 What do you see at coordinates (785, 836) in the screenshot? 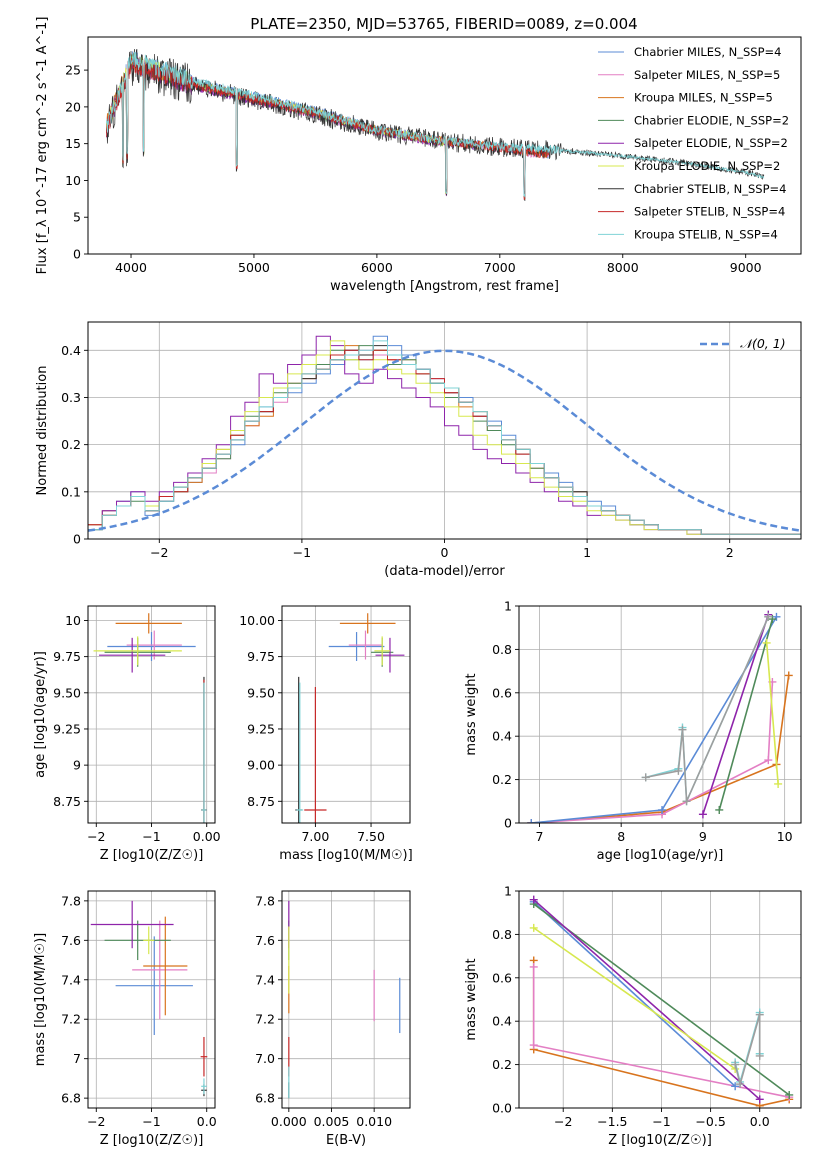
I see `x-tick-label: 10` at bounding box center [785, 836].